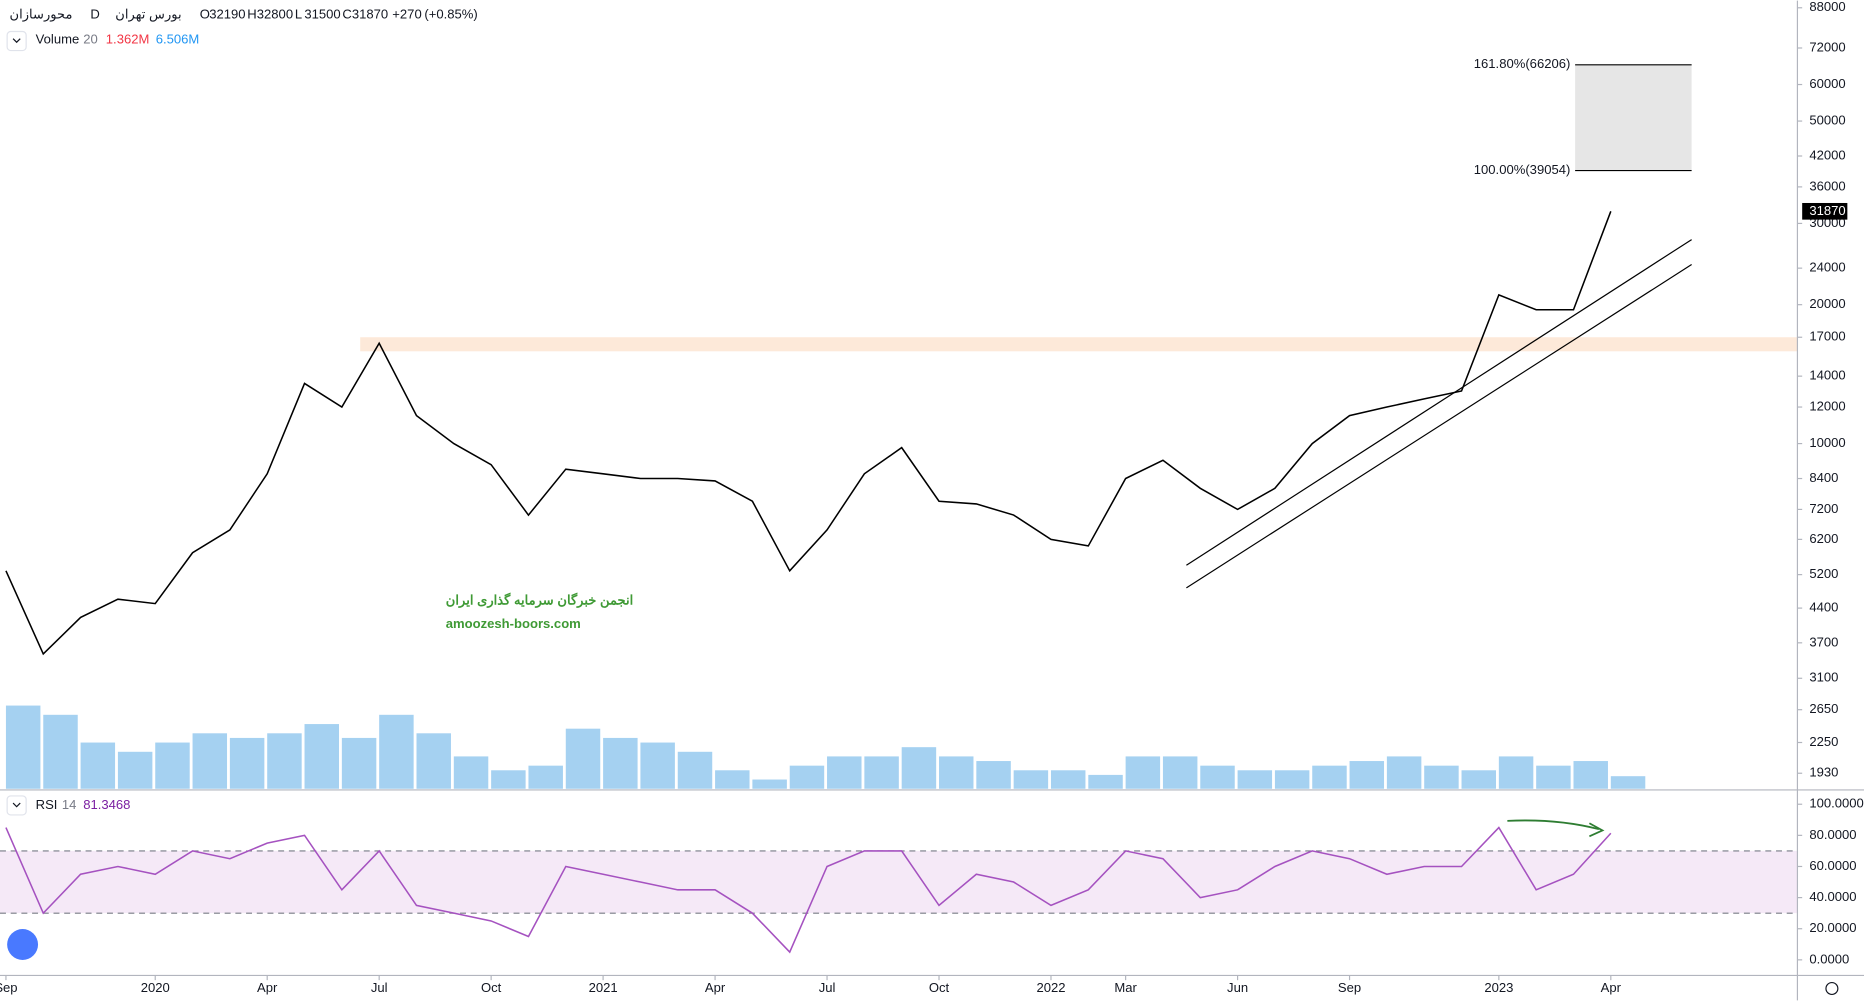  I want to click on y-tick-label: 5200, so click(1823, 573).